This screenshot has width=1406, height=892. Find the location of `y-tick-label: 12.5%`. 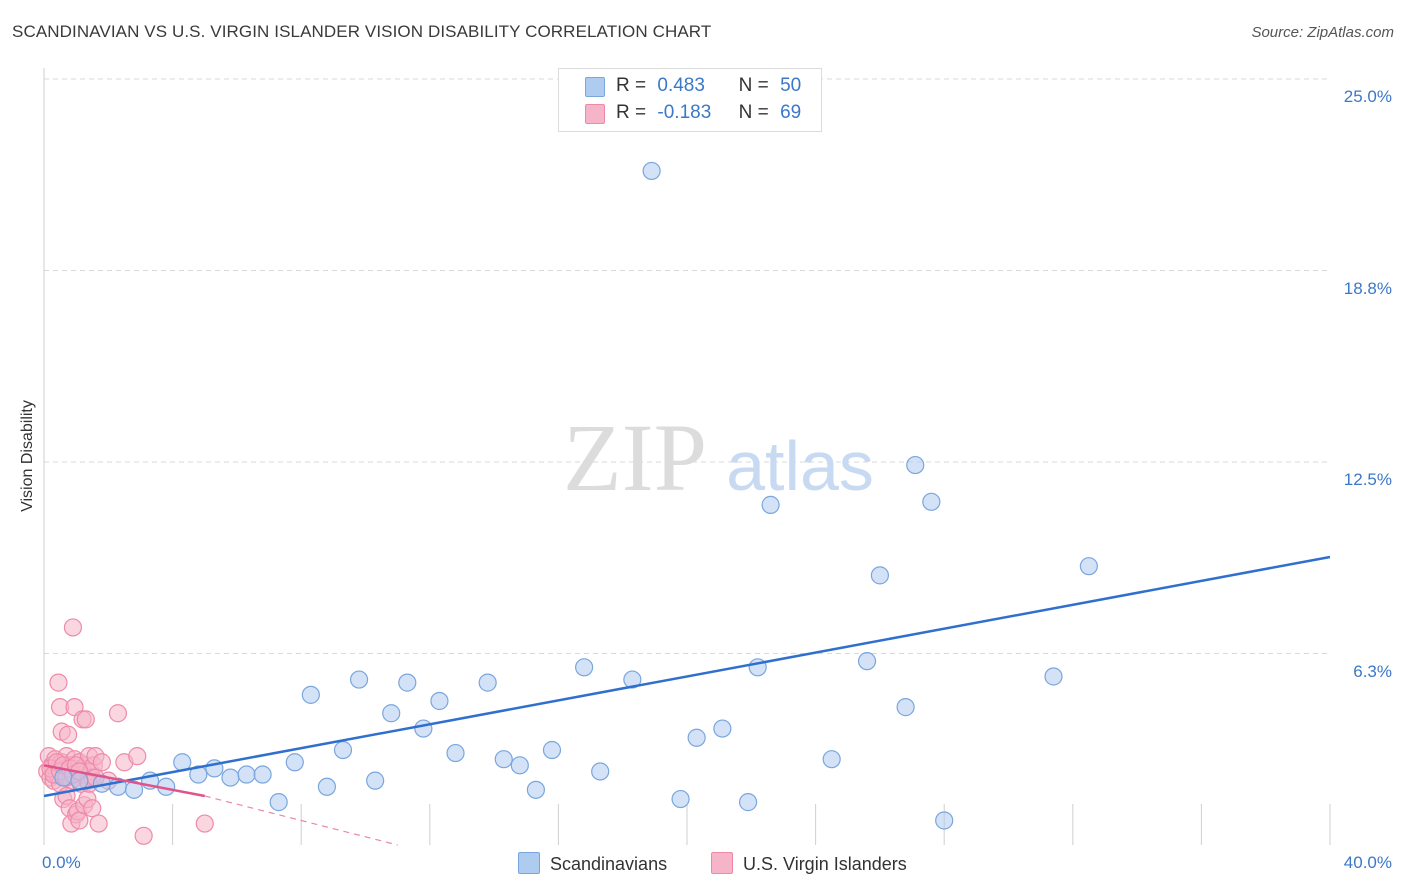

y-tick-label: 12.5% is located at coordinates (1367, 479).